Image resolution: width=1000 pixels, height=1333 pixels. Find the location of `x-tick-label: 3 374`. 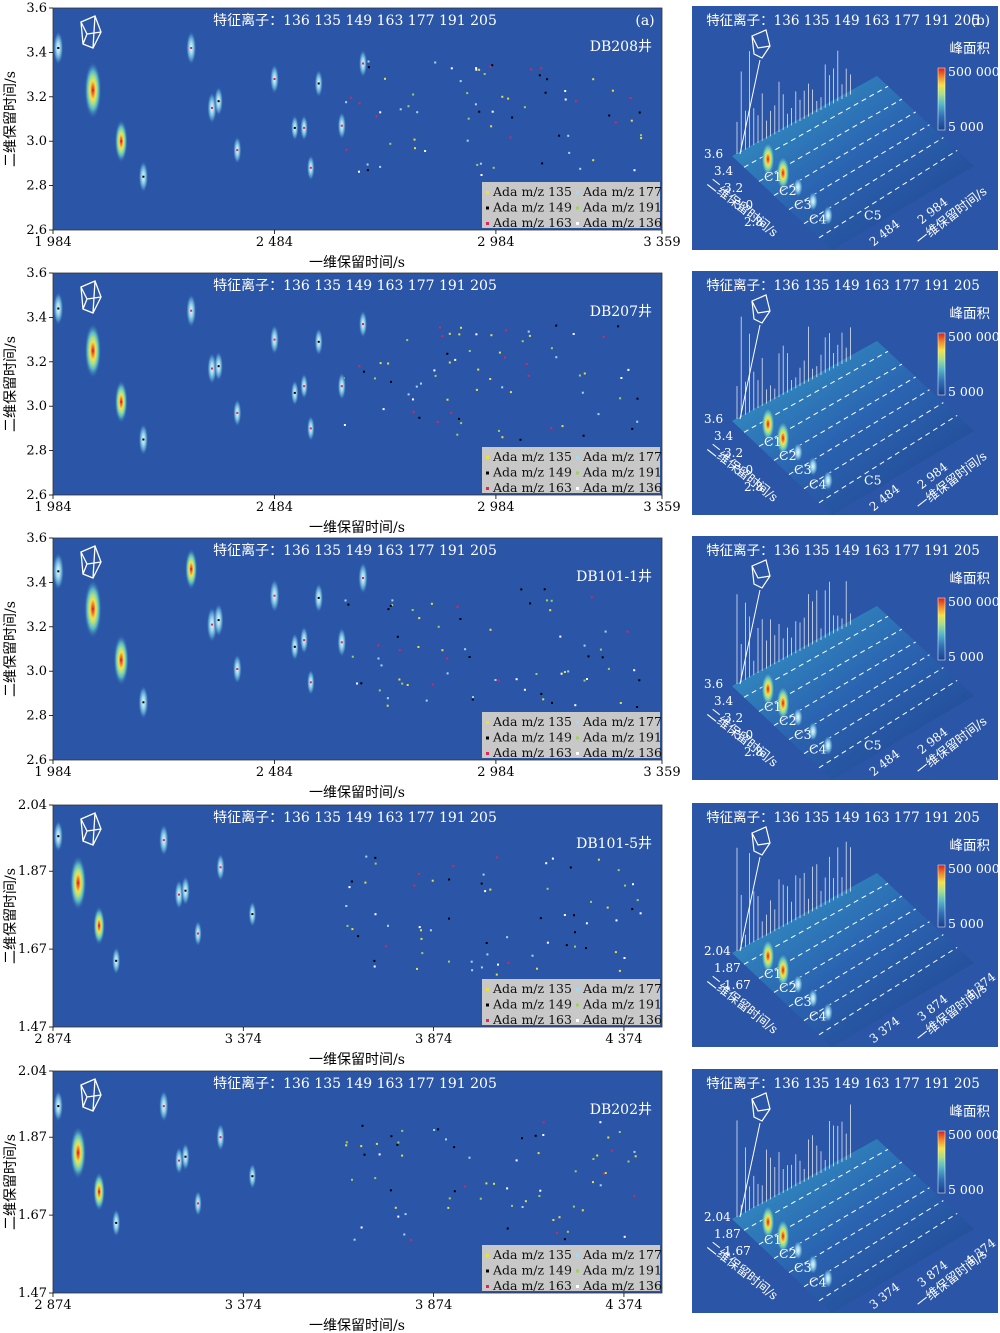

x-tick-label: 3 374 is located at coordinates (243, 1039).